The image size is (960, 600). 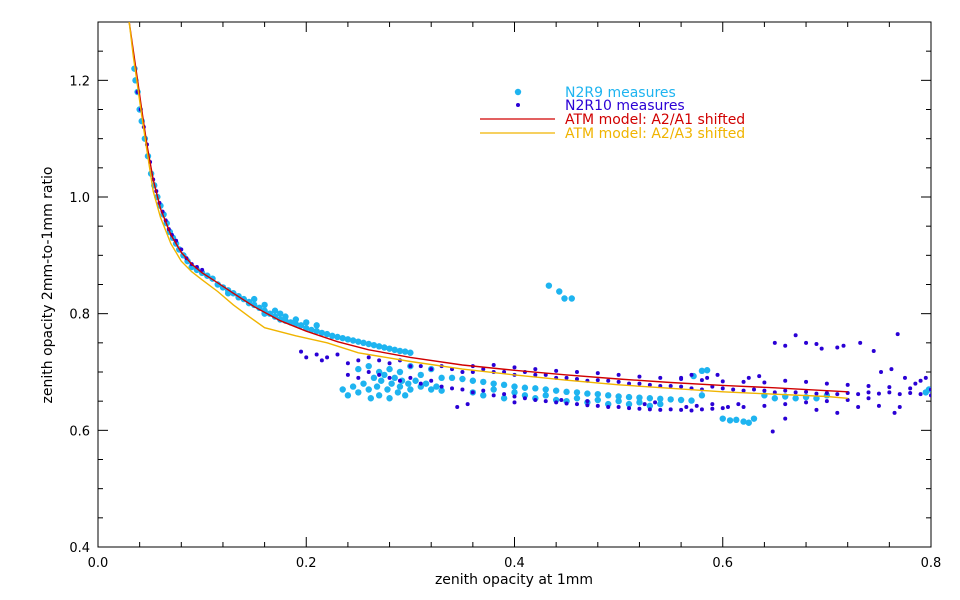 I want to click on legend-marker-n2r10, so click(x=518, y=105).